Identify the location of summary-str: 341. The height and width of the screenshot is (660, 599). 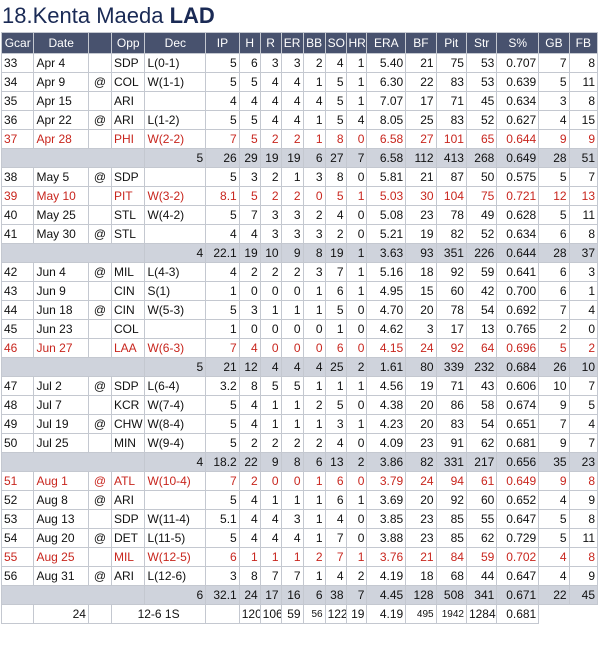
(481, 595).